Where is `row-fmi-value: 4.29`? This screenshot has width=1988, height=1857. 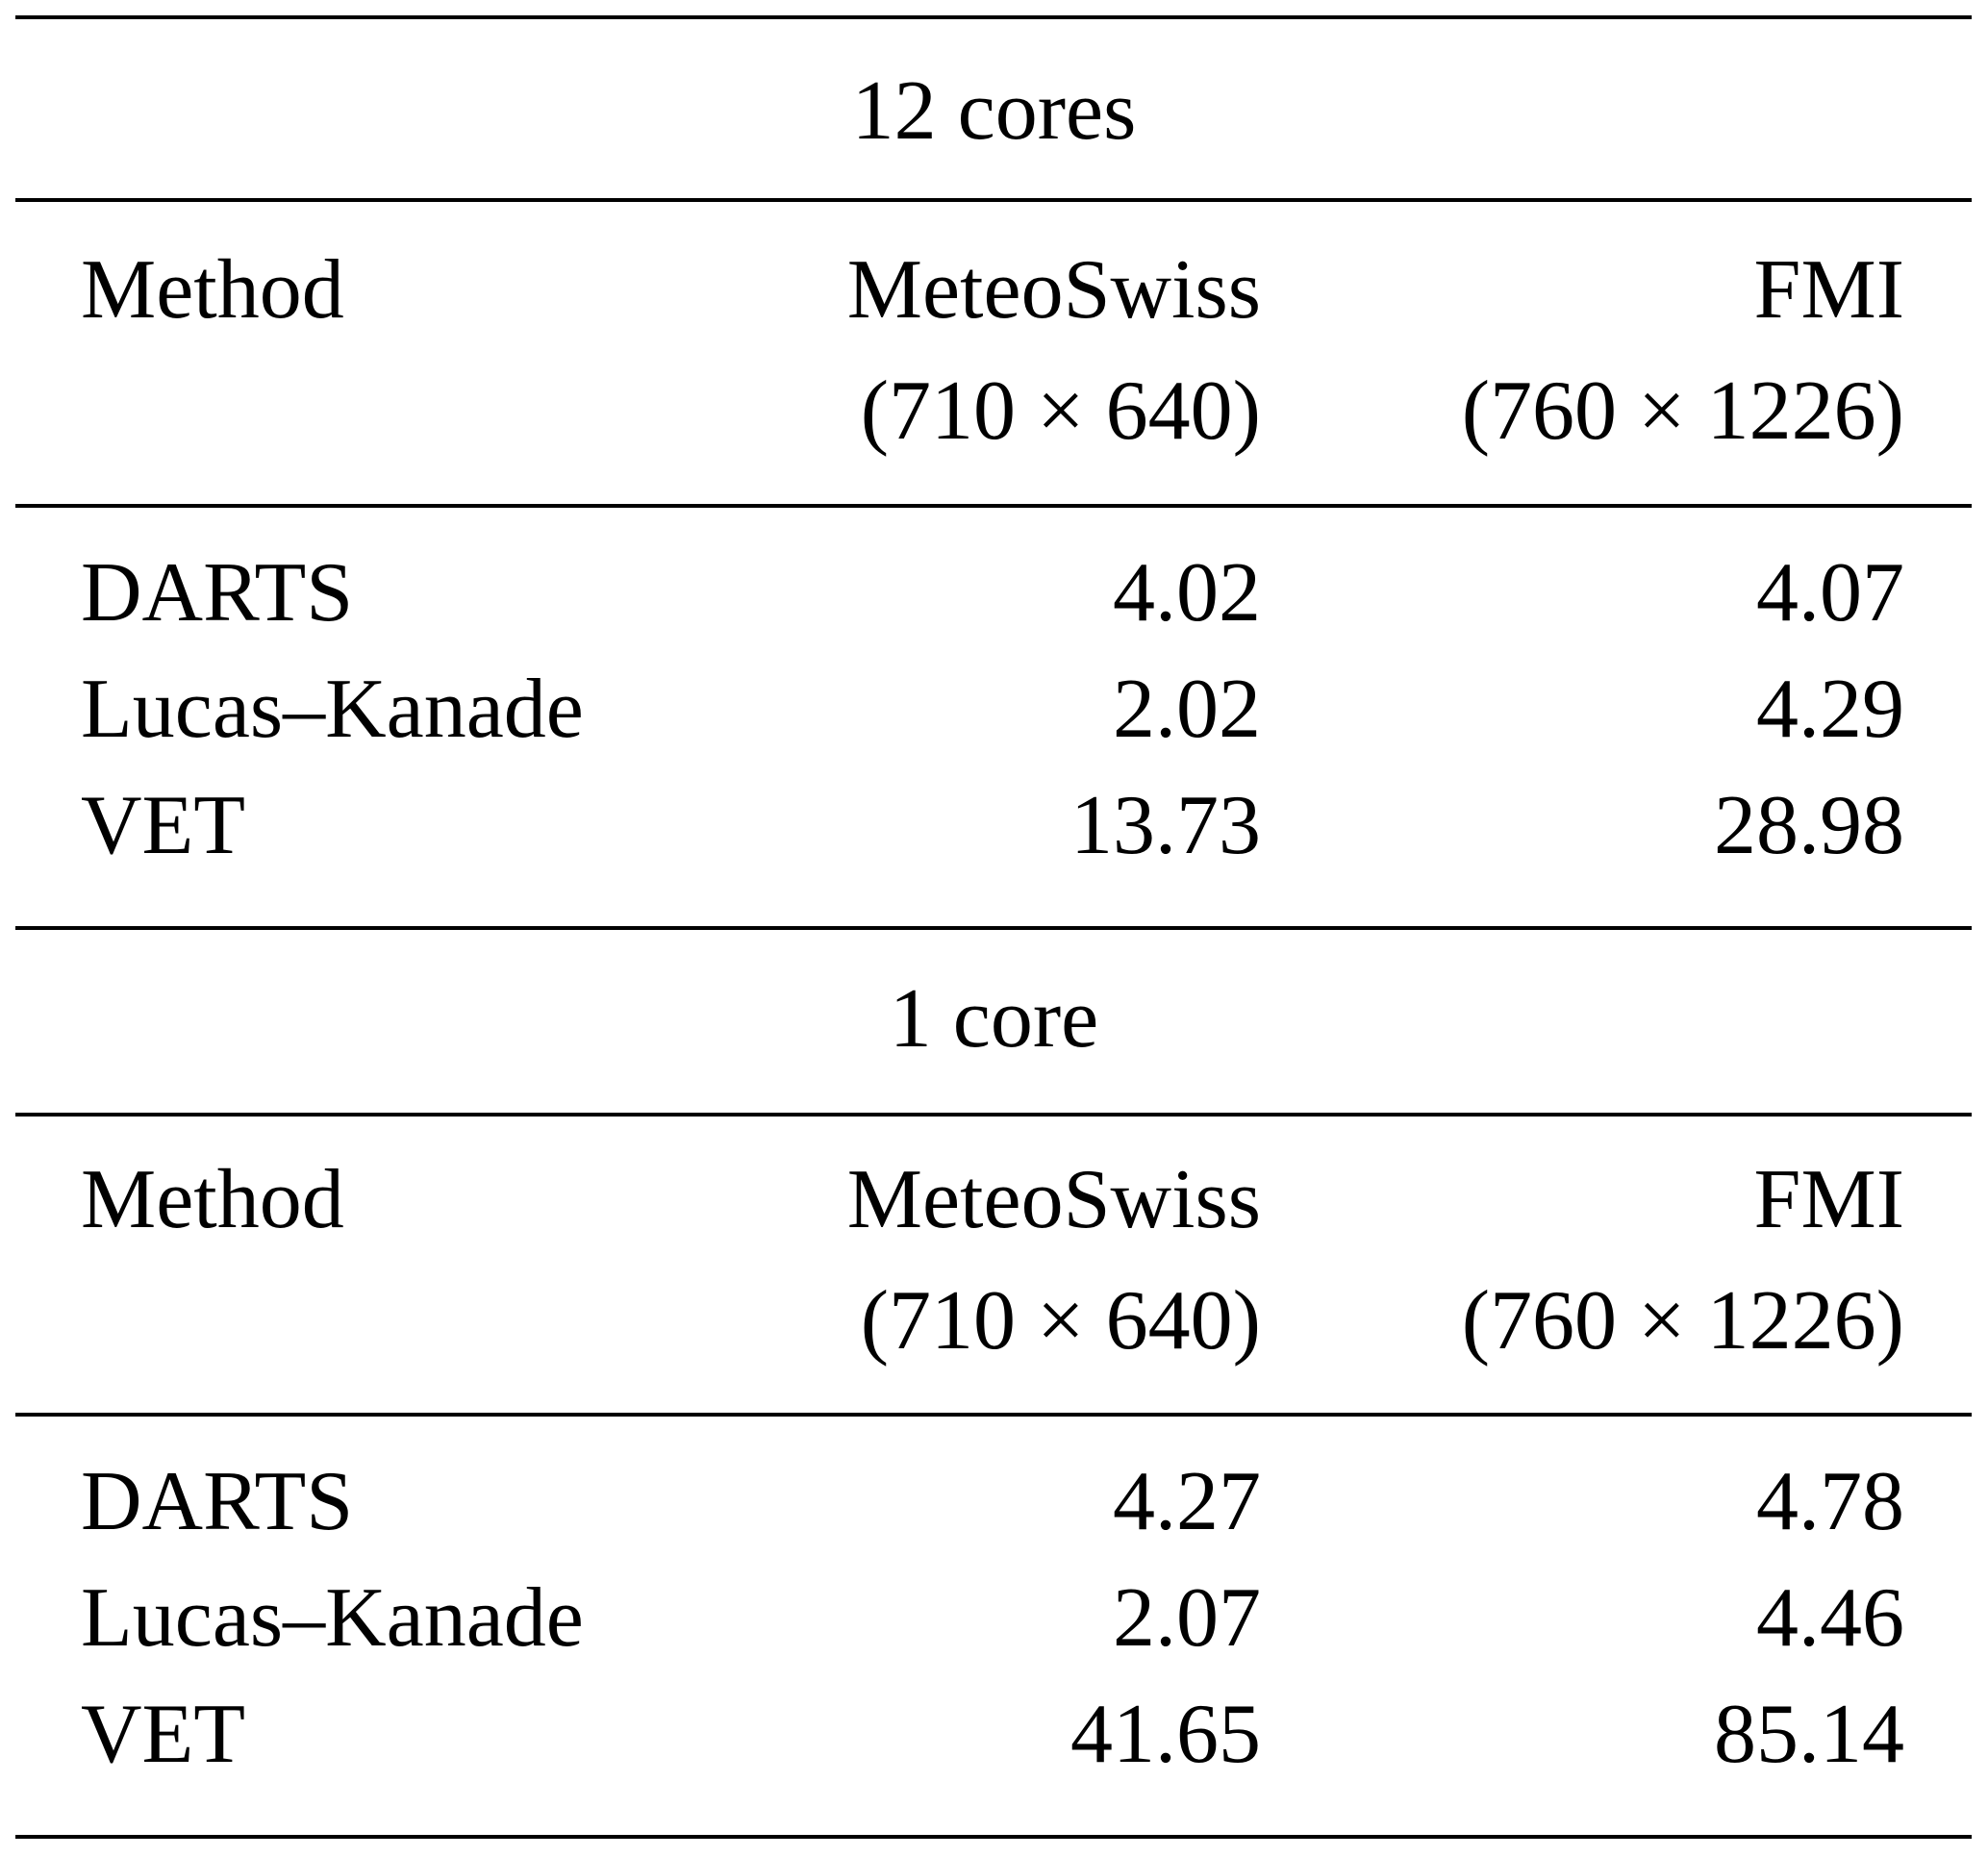
row-fmi-value: 4.29 is located at coordinates (1830, 709).